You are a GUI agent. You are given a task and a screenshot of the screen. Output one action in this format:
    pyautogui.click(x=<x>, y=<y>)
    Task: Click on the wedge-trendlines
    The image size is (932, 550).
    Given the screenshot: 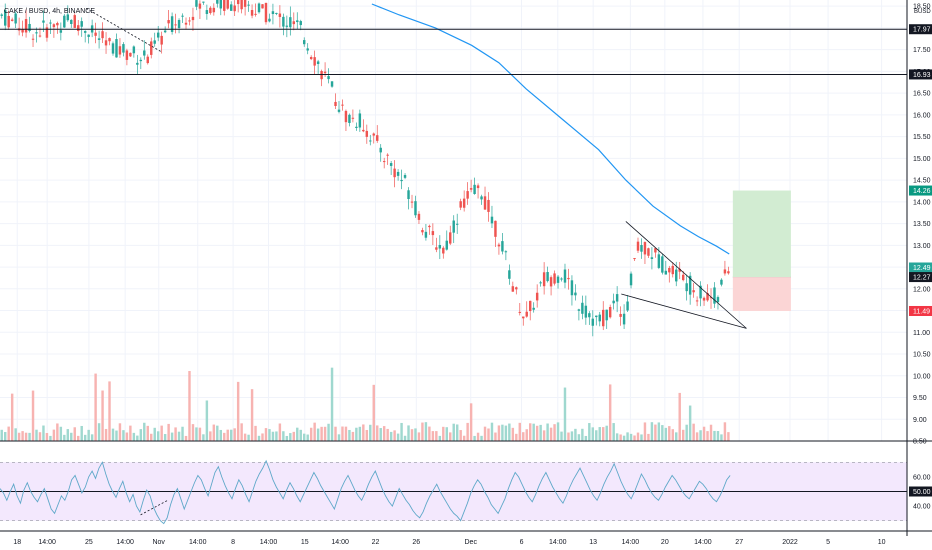 What is the action you would take?
    pyautogui.click(x=684, y=275)
    